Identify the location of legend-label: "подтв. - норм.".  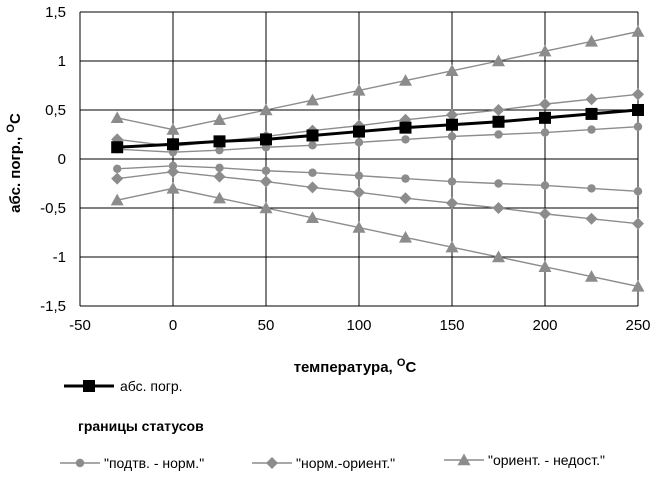
(154, 463).